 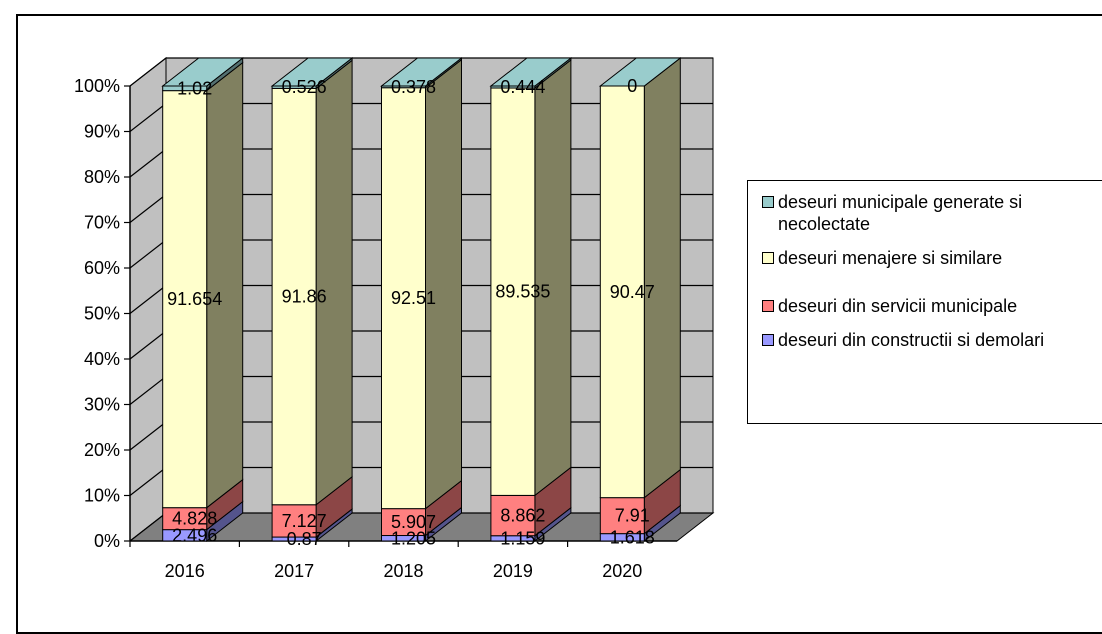 I want to click on data-label: 1.618, so click(x=632, y=537).